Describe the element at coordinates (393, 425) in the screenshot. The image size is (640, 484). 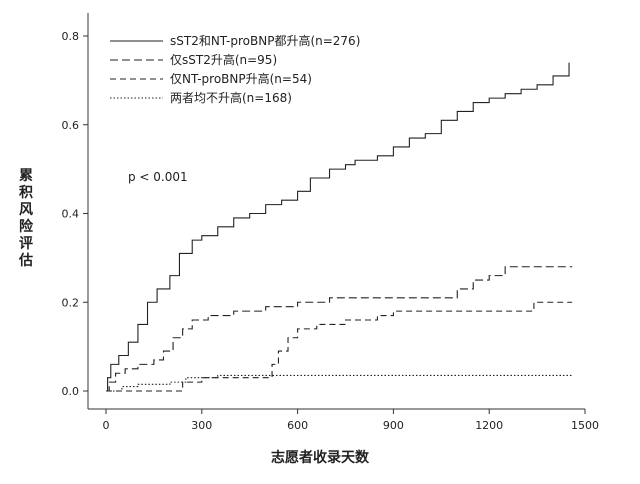
I see `x-tick-label: 900` at that location.